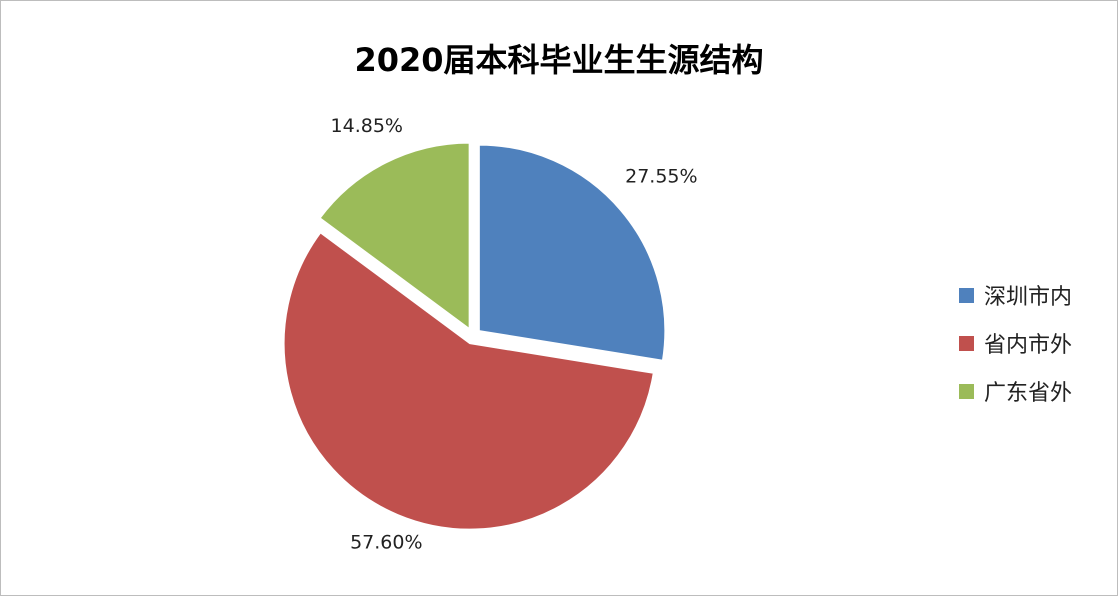 The width and height of the screenshot is (1118, 596). Describe the element at coordinates (1028, 393) in the screenshot. I see `legend-label: 广东省外` at that location.